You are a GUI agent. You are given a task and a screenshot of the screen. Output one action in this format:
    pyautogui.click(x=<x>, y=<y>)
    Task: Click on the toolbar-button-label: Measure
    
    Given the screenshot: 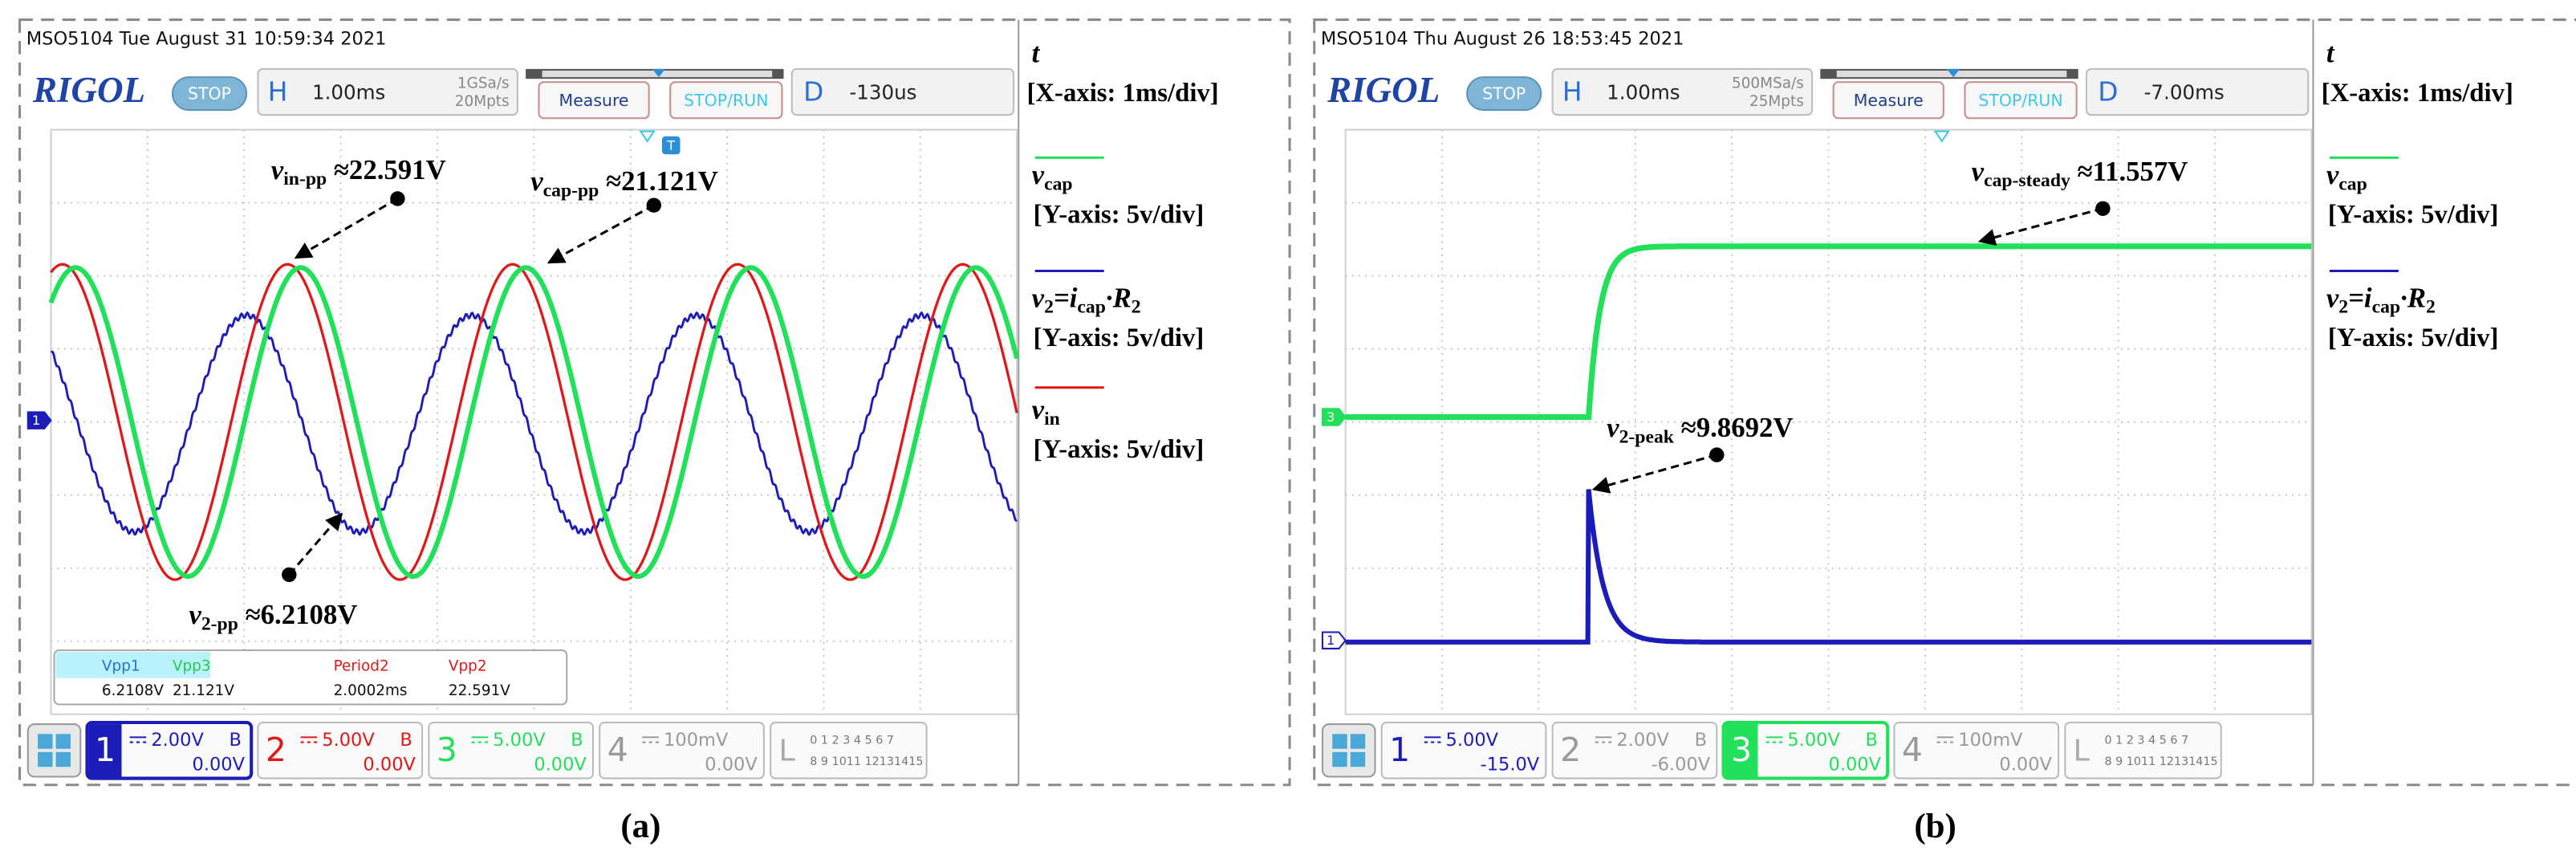 What is the action you would take?
    pyautogui.click(x=594, y=101)
    